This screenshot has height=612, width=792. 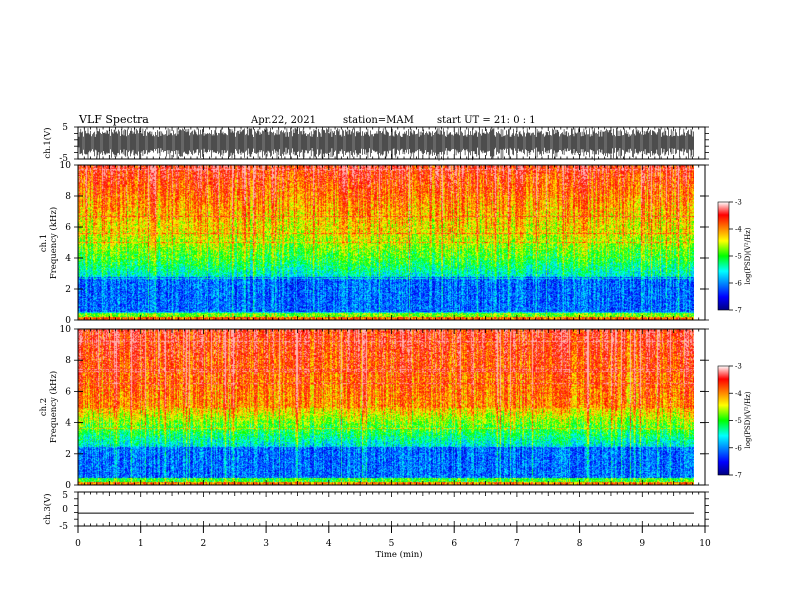 I want to click on colorbar-ch1: -3 -4 -5 -6 -7 log(PSD)(V²/Hz), so click(x=734, y=257).